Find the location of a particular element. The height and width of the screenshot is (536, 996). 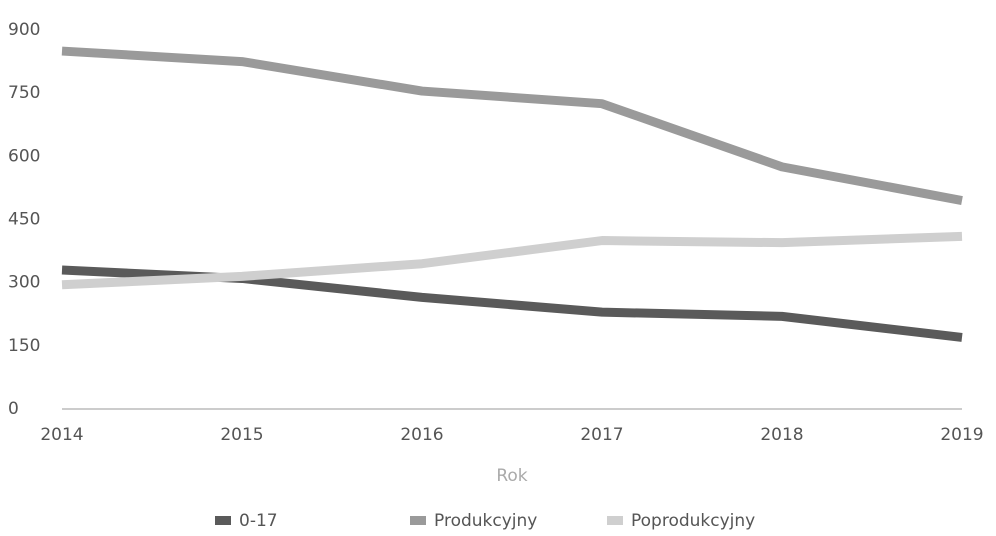

legend-label: Poprodukcyjny is located at coordinates (693, 521).